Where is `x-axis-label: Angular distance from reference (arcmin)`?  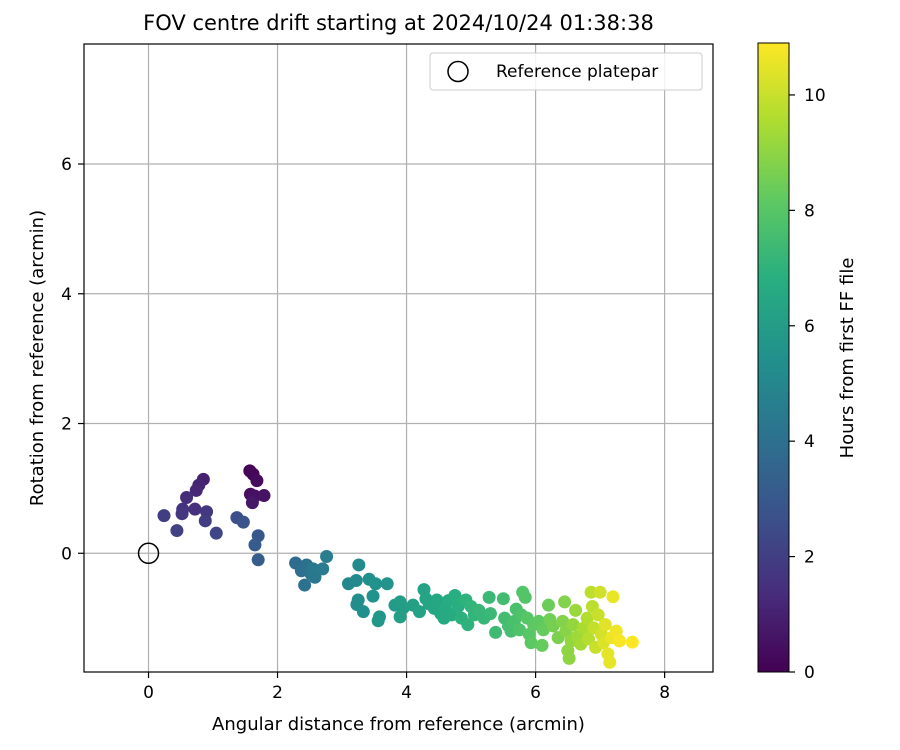
x-axis-label: Angular distance from reference (arcmin) is located at coordinates (398, 724).